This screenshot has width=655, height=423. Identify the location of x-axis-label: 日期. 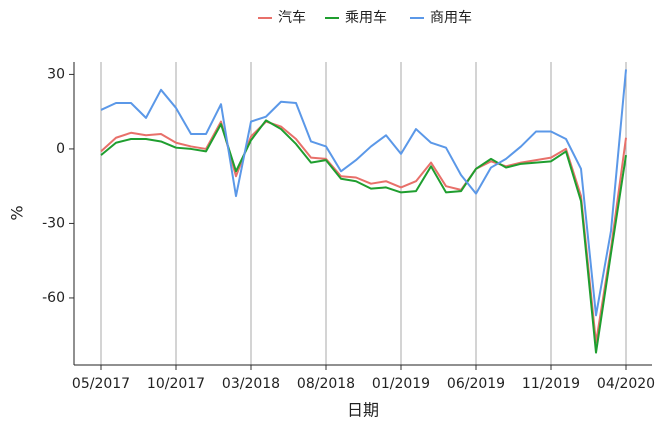
(363, 410).